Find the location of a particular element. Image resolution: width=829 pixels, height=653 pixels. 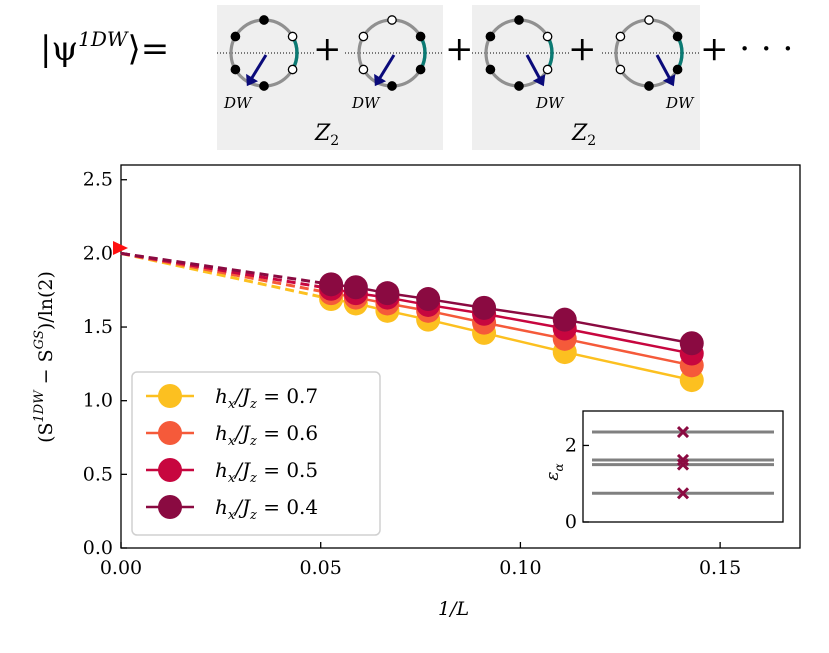

y-label-sup1: 1DW is located at coordinates (39, 406).